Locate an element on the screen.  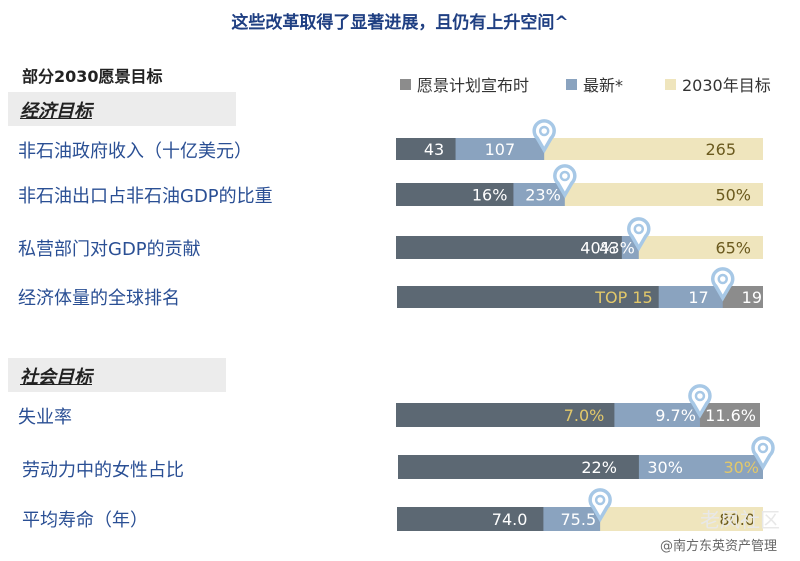
legend-label-announce: 愿景计划宣布时 is located at coordinates (473, 85).